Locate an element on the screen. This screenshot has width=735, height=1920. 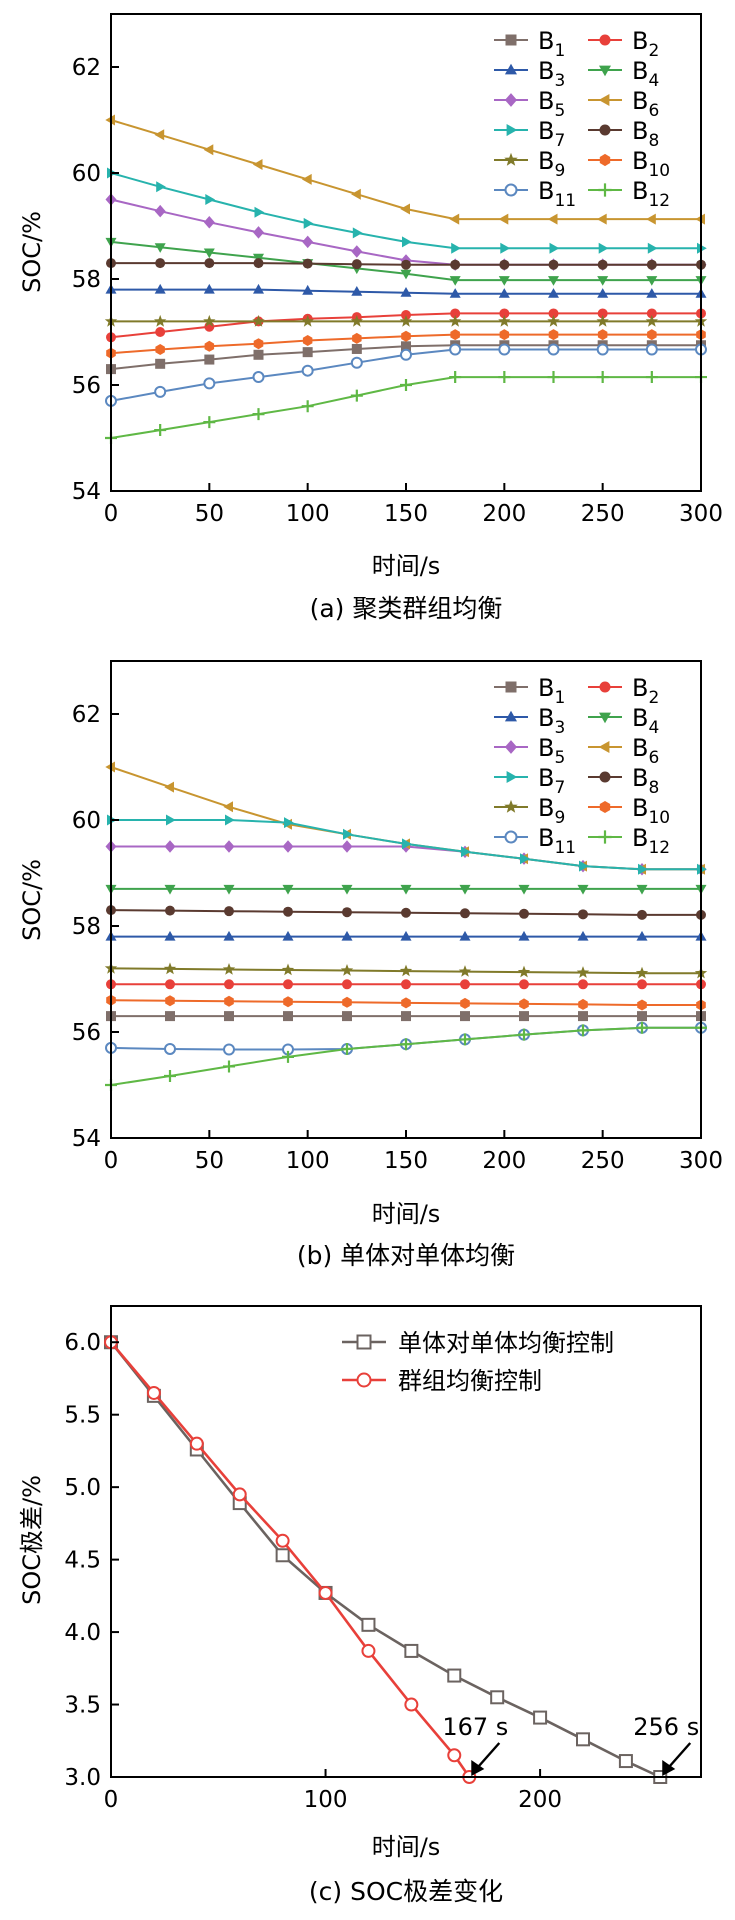
x-tick-label: 50 is located at coordinates (209, 1161).